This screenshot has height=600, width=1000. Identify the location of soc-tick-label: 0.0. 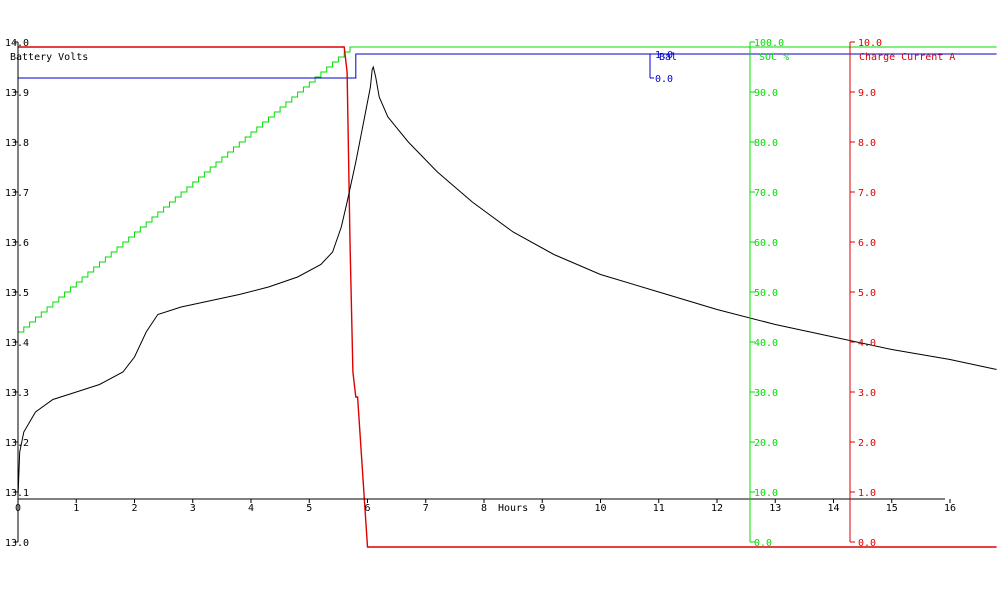
(763, 543).